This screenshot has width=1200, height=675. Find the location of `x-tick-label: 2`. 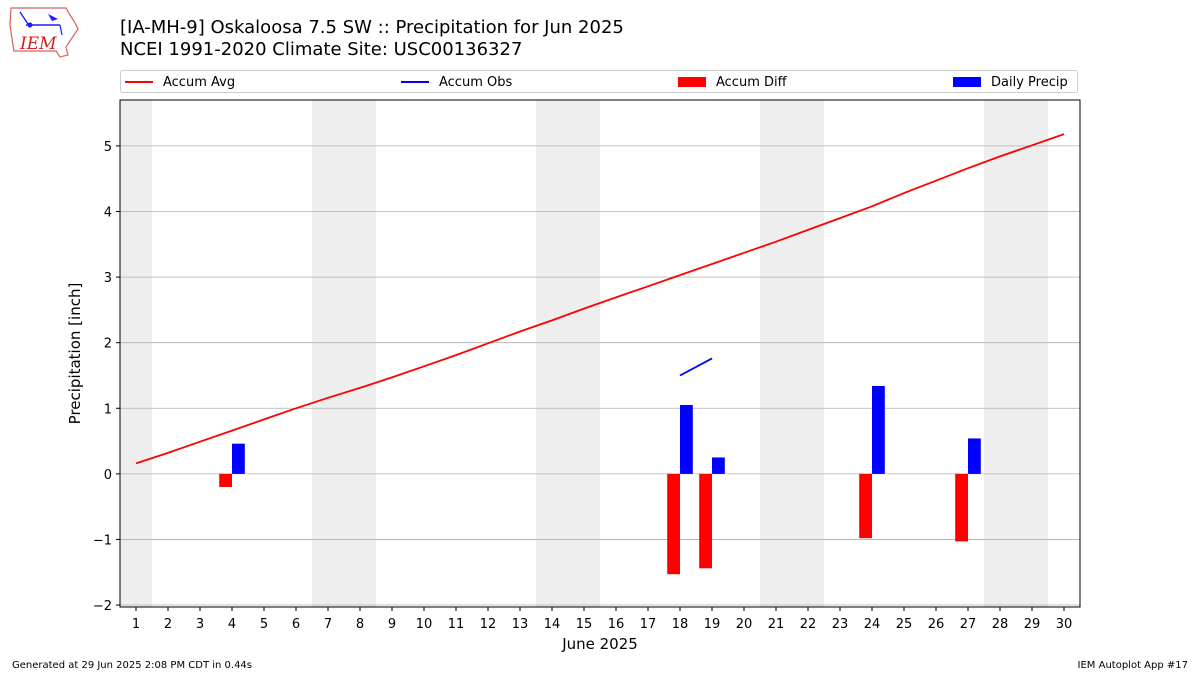

x-tick-label: 2 is located at coordinates (168, 624).